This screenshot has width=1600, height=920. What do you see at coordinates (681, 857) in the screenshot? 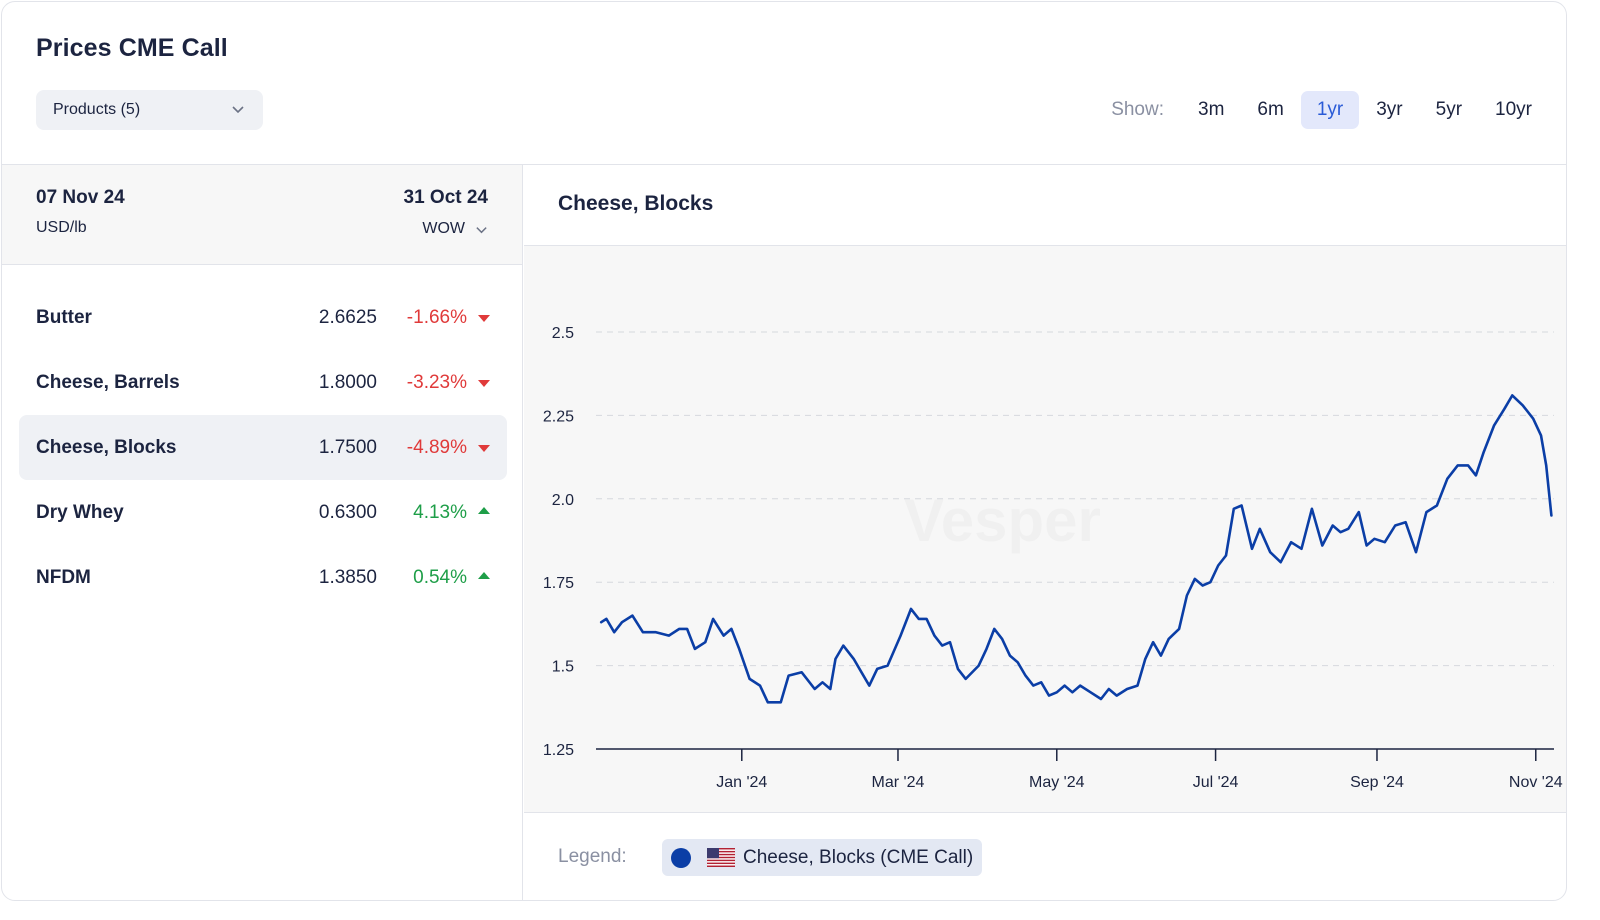
I see `series-color-dot` at bounding box center [681, 857].